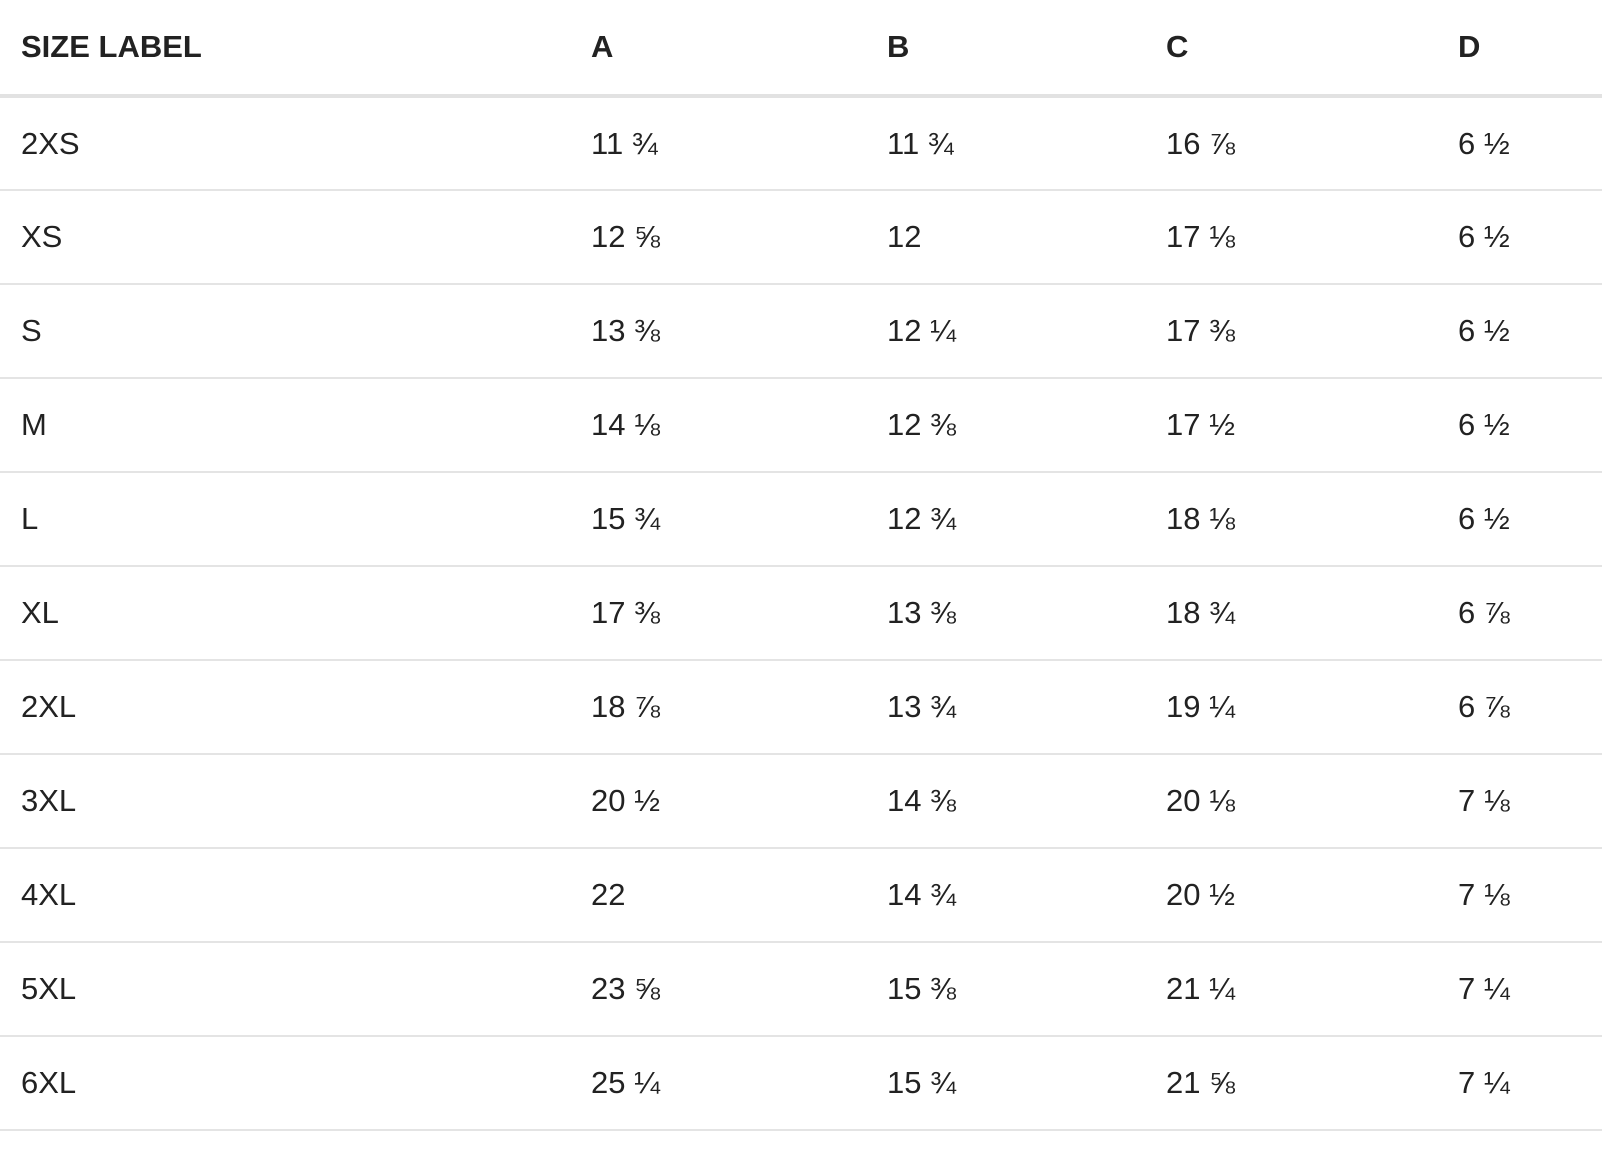 Image resolution: width=1602 pixels, height=1172 pixels. Describe the element at coordinates (1291, 519) in the screenshot. I see `cell-c: 18 ⅛` at that location.